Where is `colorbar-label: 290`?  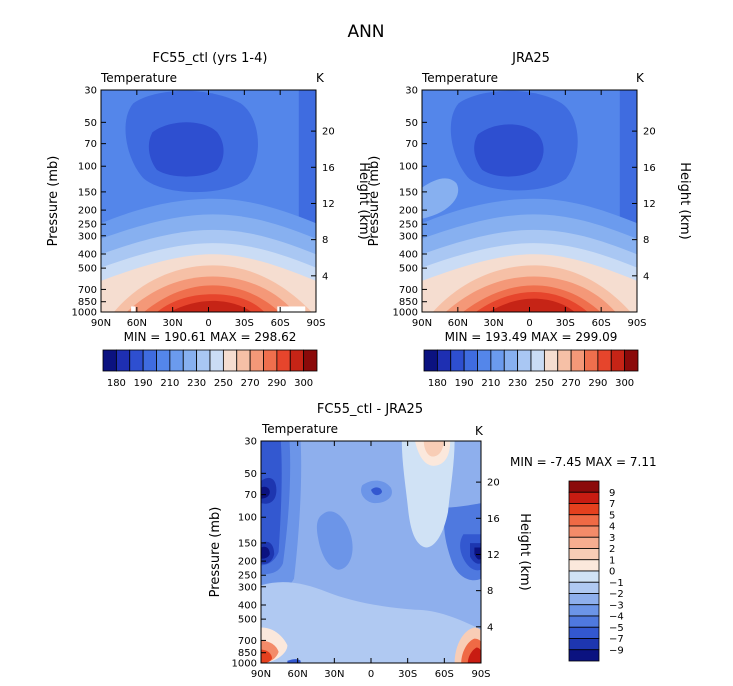 colorbar-label: 290 is located at coordinates (276, 383).